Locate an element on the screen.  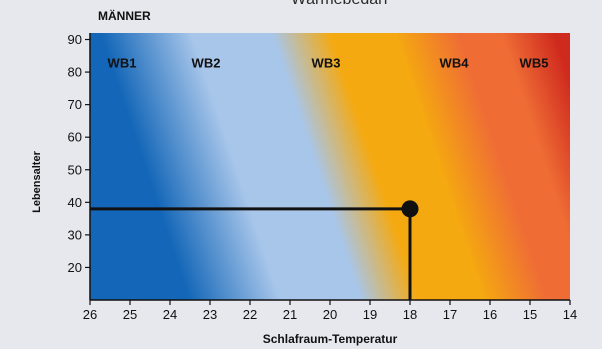
x-tick-label: 26 is located at coordinates (90, 314).